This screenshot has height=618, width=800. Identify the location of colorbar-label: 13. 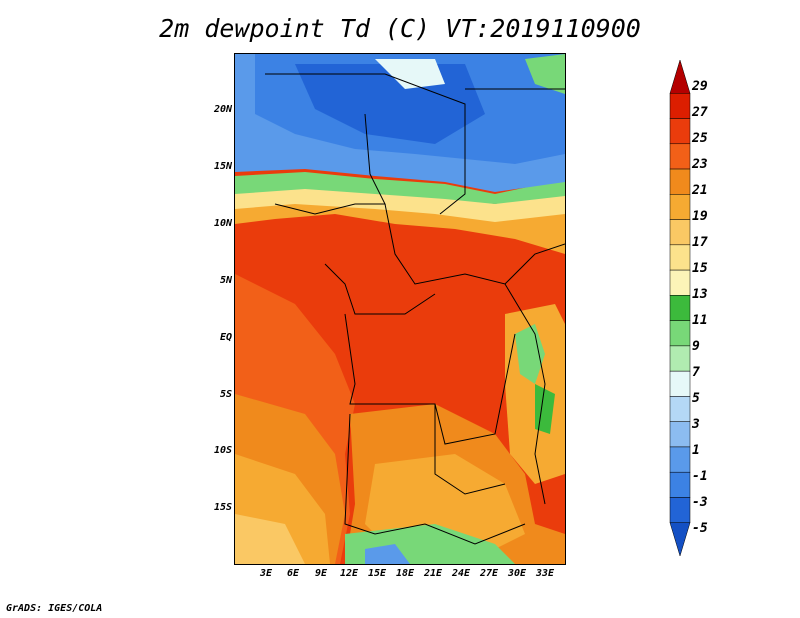
(700, 294).